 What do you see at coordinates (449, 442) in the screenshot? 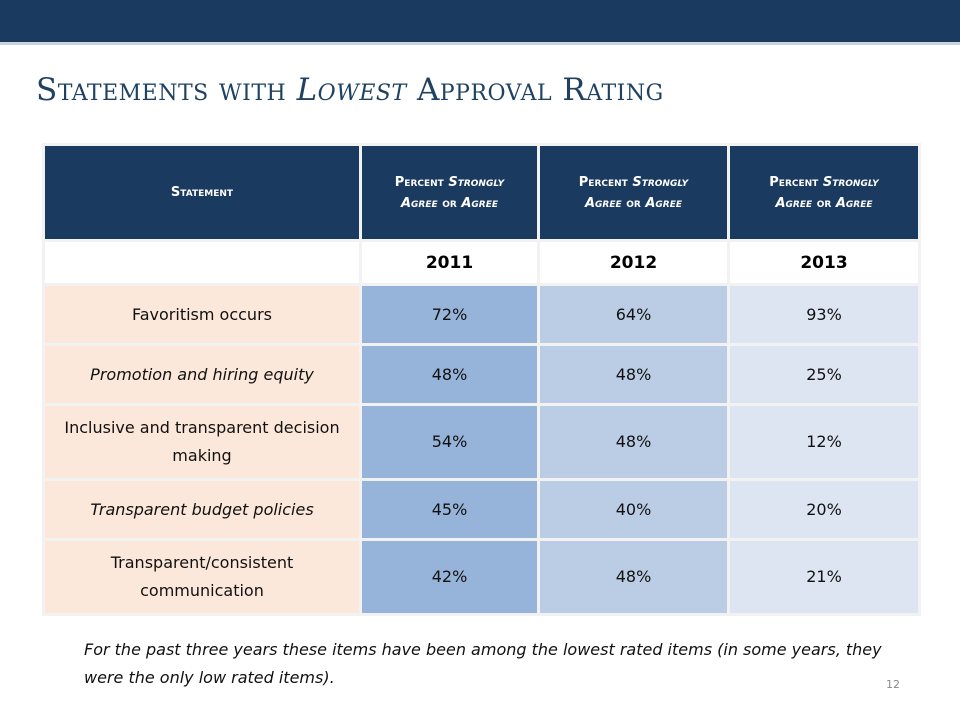
I see `value-cell-2011: 54%` at bounding box center [449, 442].